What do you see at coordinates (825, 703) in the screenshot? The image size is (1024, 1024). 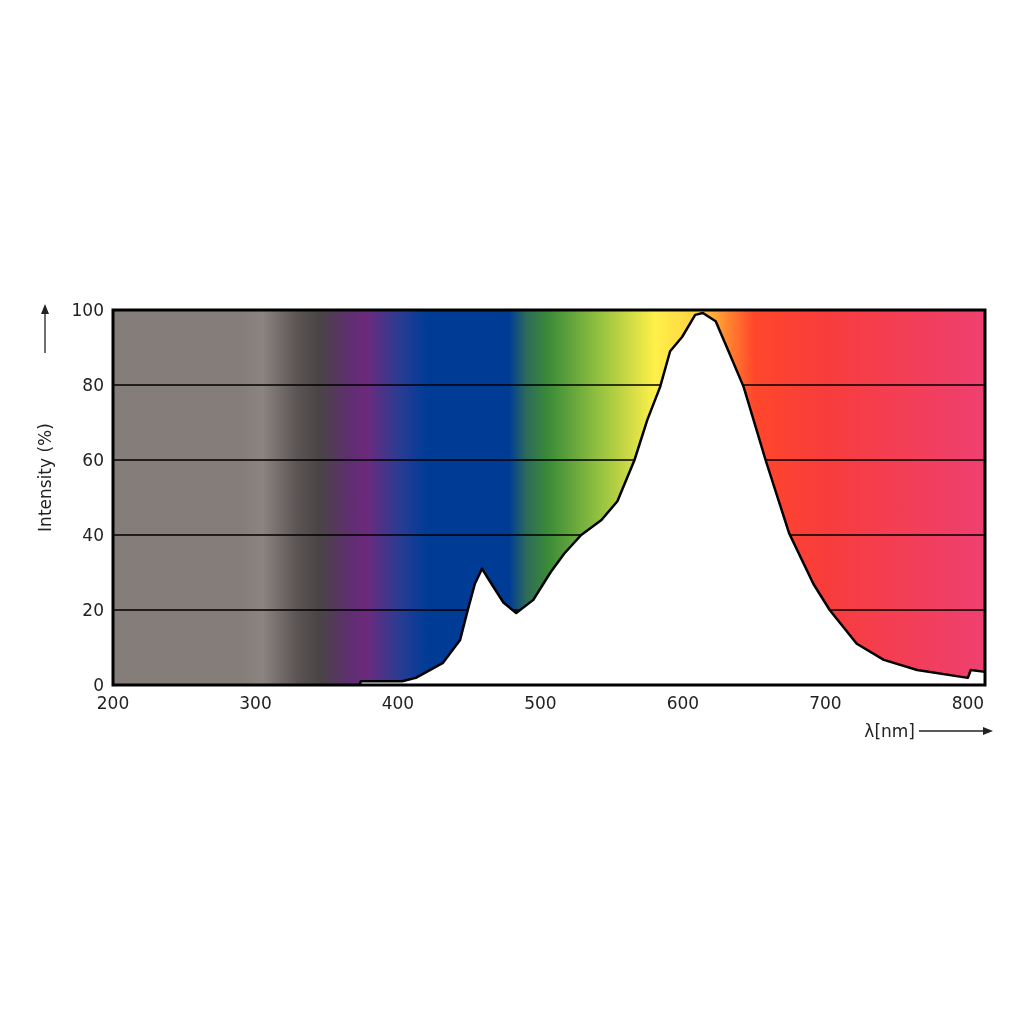 I see `x-tick-label: 700` at bounding box center [825, 703].